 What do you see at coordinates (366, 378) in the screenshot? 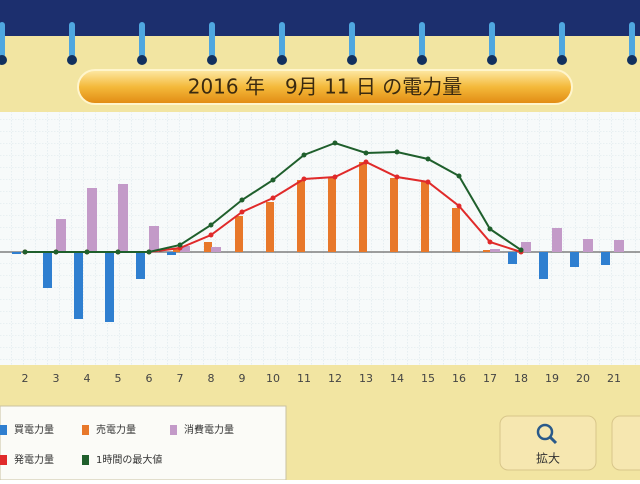
I see `x-tick-label: 13` at bounding box center [366, 378].